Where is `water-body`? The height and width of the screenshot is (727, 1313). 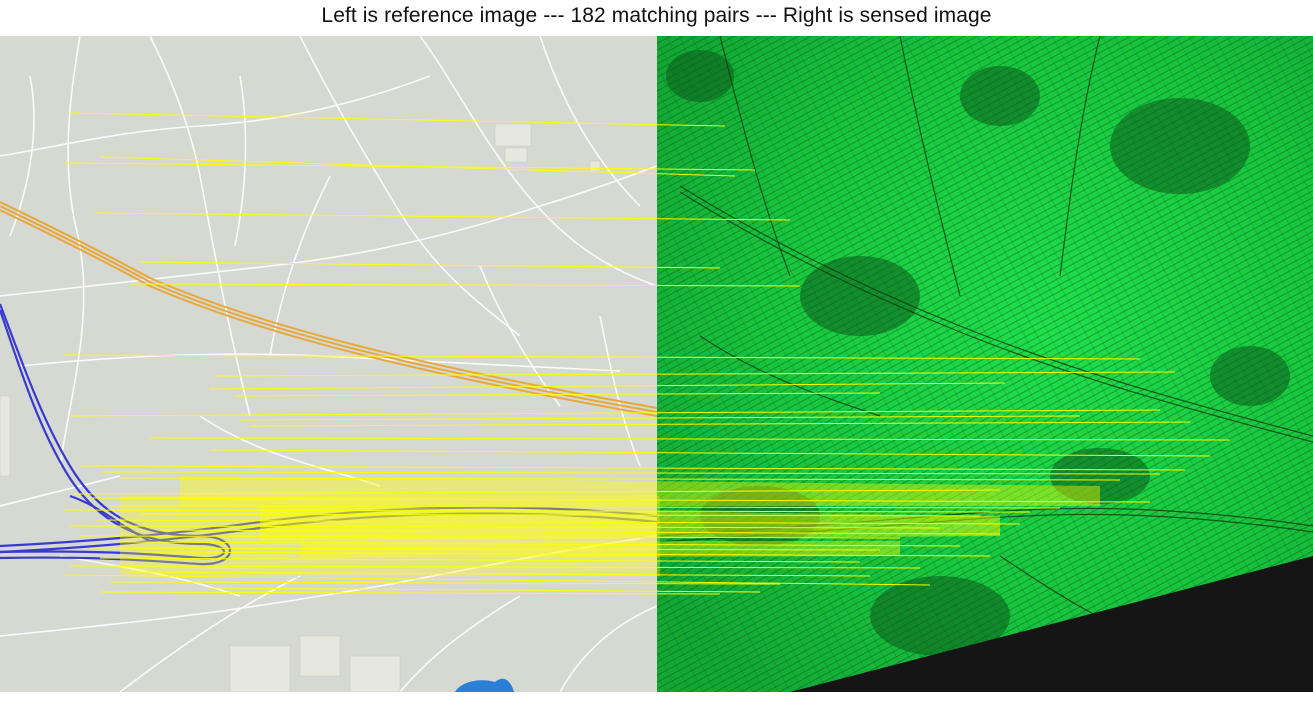 water-body is located at coordinates (484, 685).